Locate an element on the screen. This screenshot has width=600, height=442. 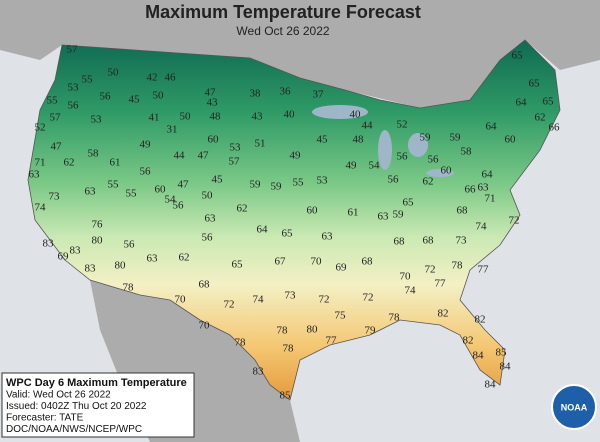
temperature: 40 is located at coordinates (290, 115).